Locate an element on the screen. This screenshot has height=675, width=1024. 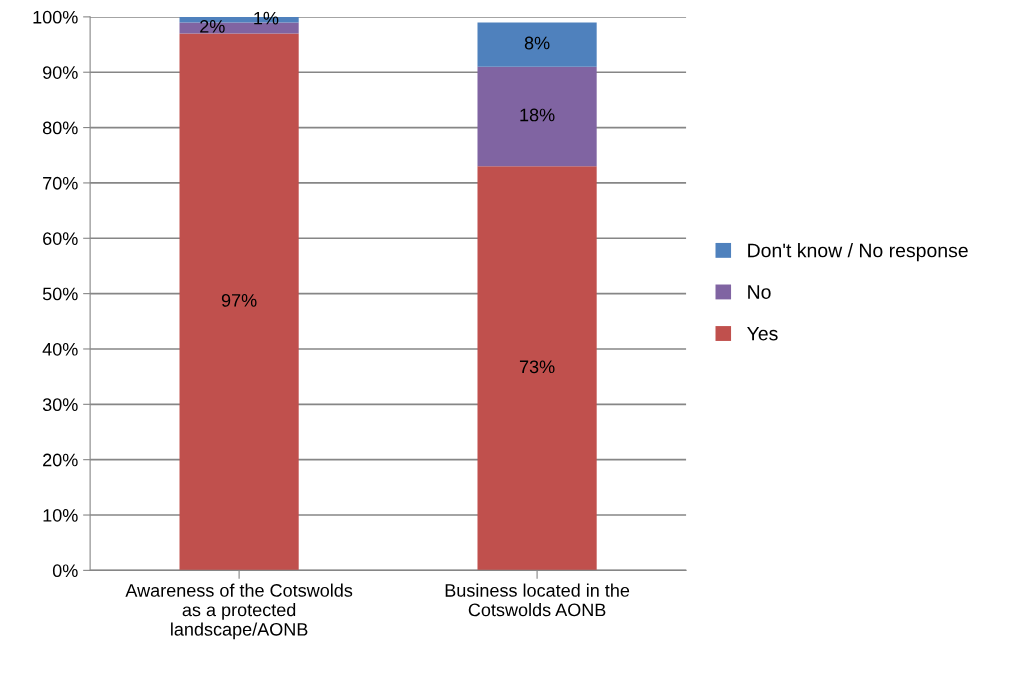
legend-label: Don't know / No response is located at coordinates (858, 252).